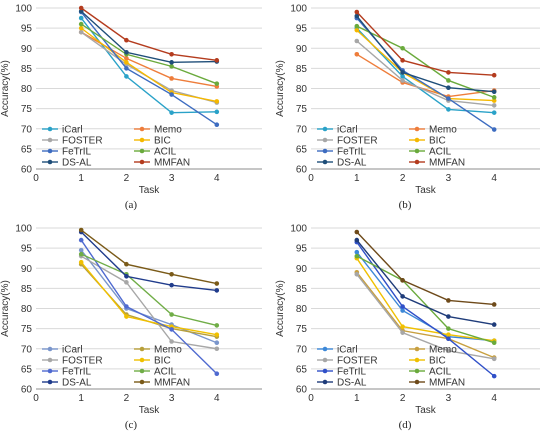 The image size is (550, 440). I want to click on legend-marker-Memo, so click(417, 129).